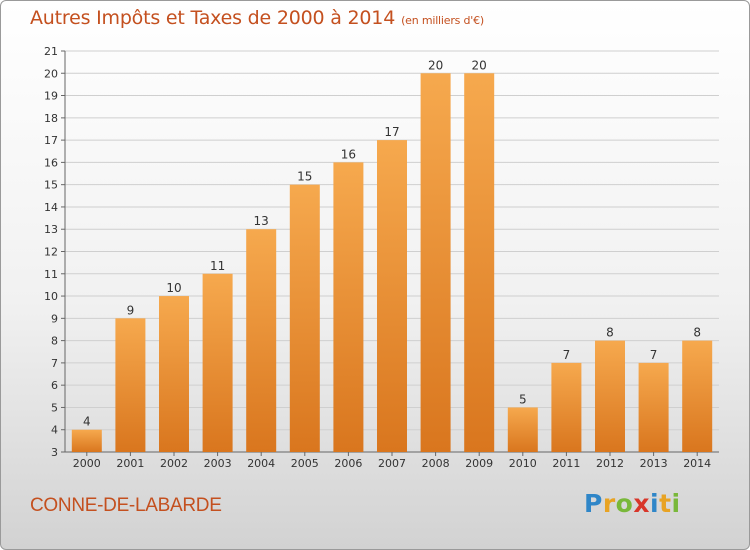 The width and height of the screenshot is (750, 550). Describe the element at coordinates (566, 407) in the screenshot. I see `bar-2011` at that location.